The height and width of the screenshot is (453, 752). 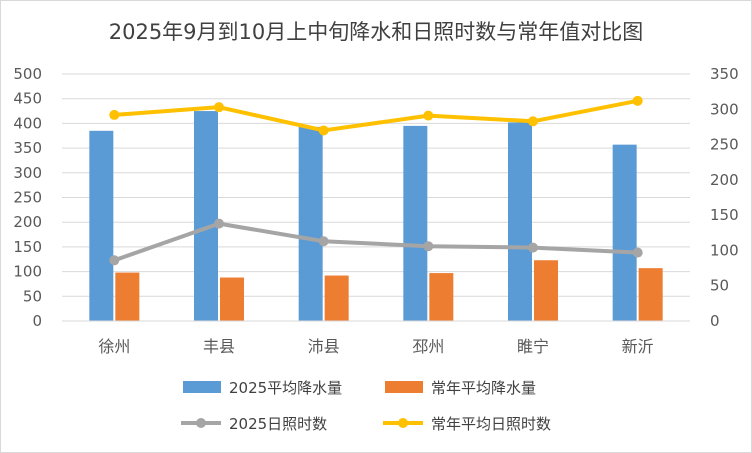 What do you see at coordinates (404, 387) in the screenshot?
I see `legend-swatch-normal-precip` at bounding box center [404, 387].